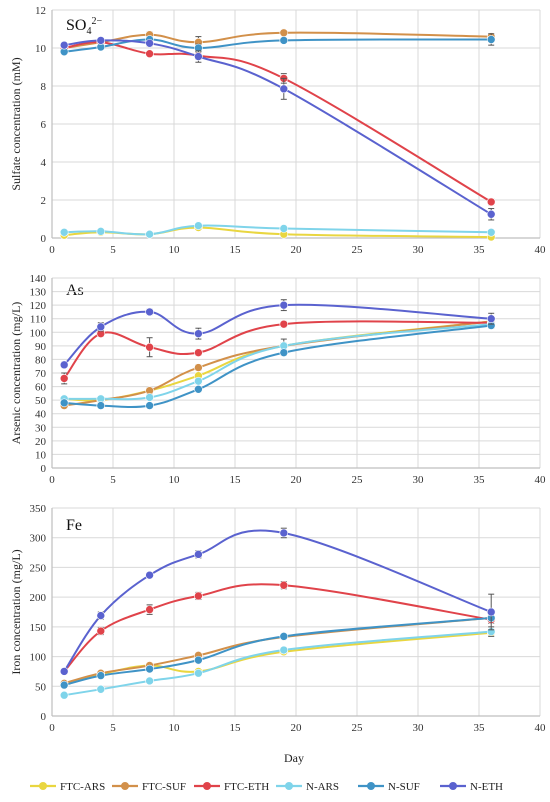  Describe the element at coordinates (113, 250) in the screenshot. I see `sulfate-x-tick-label: 5` at that location.